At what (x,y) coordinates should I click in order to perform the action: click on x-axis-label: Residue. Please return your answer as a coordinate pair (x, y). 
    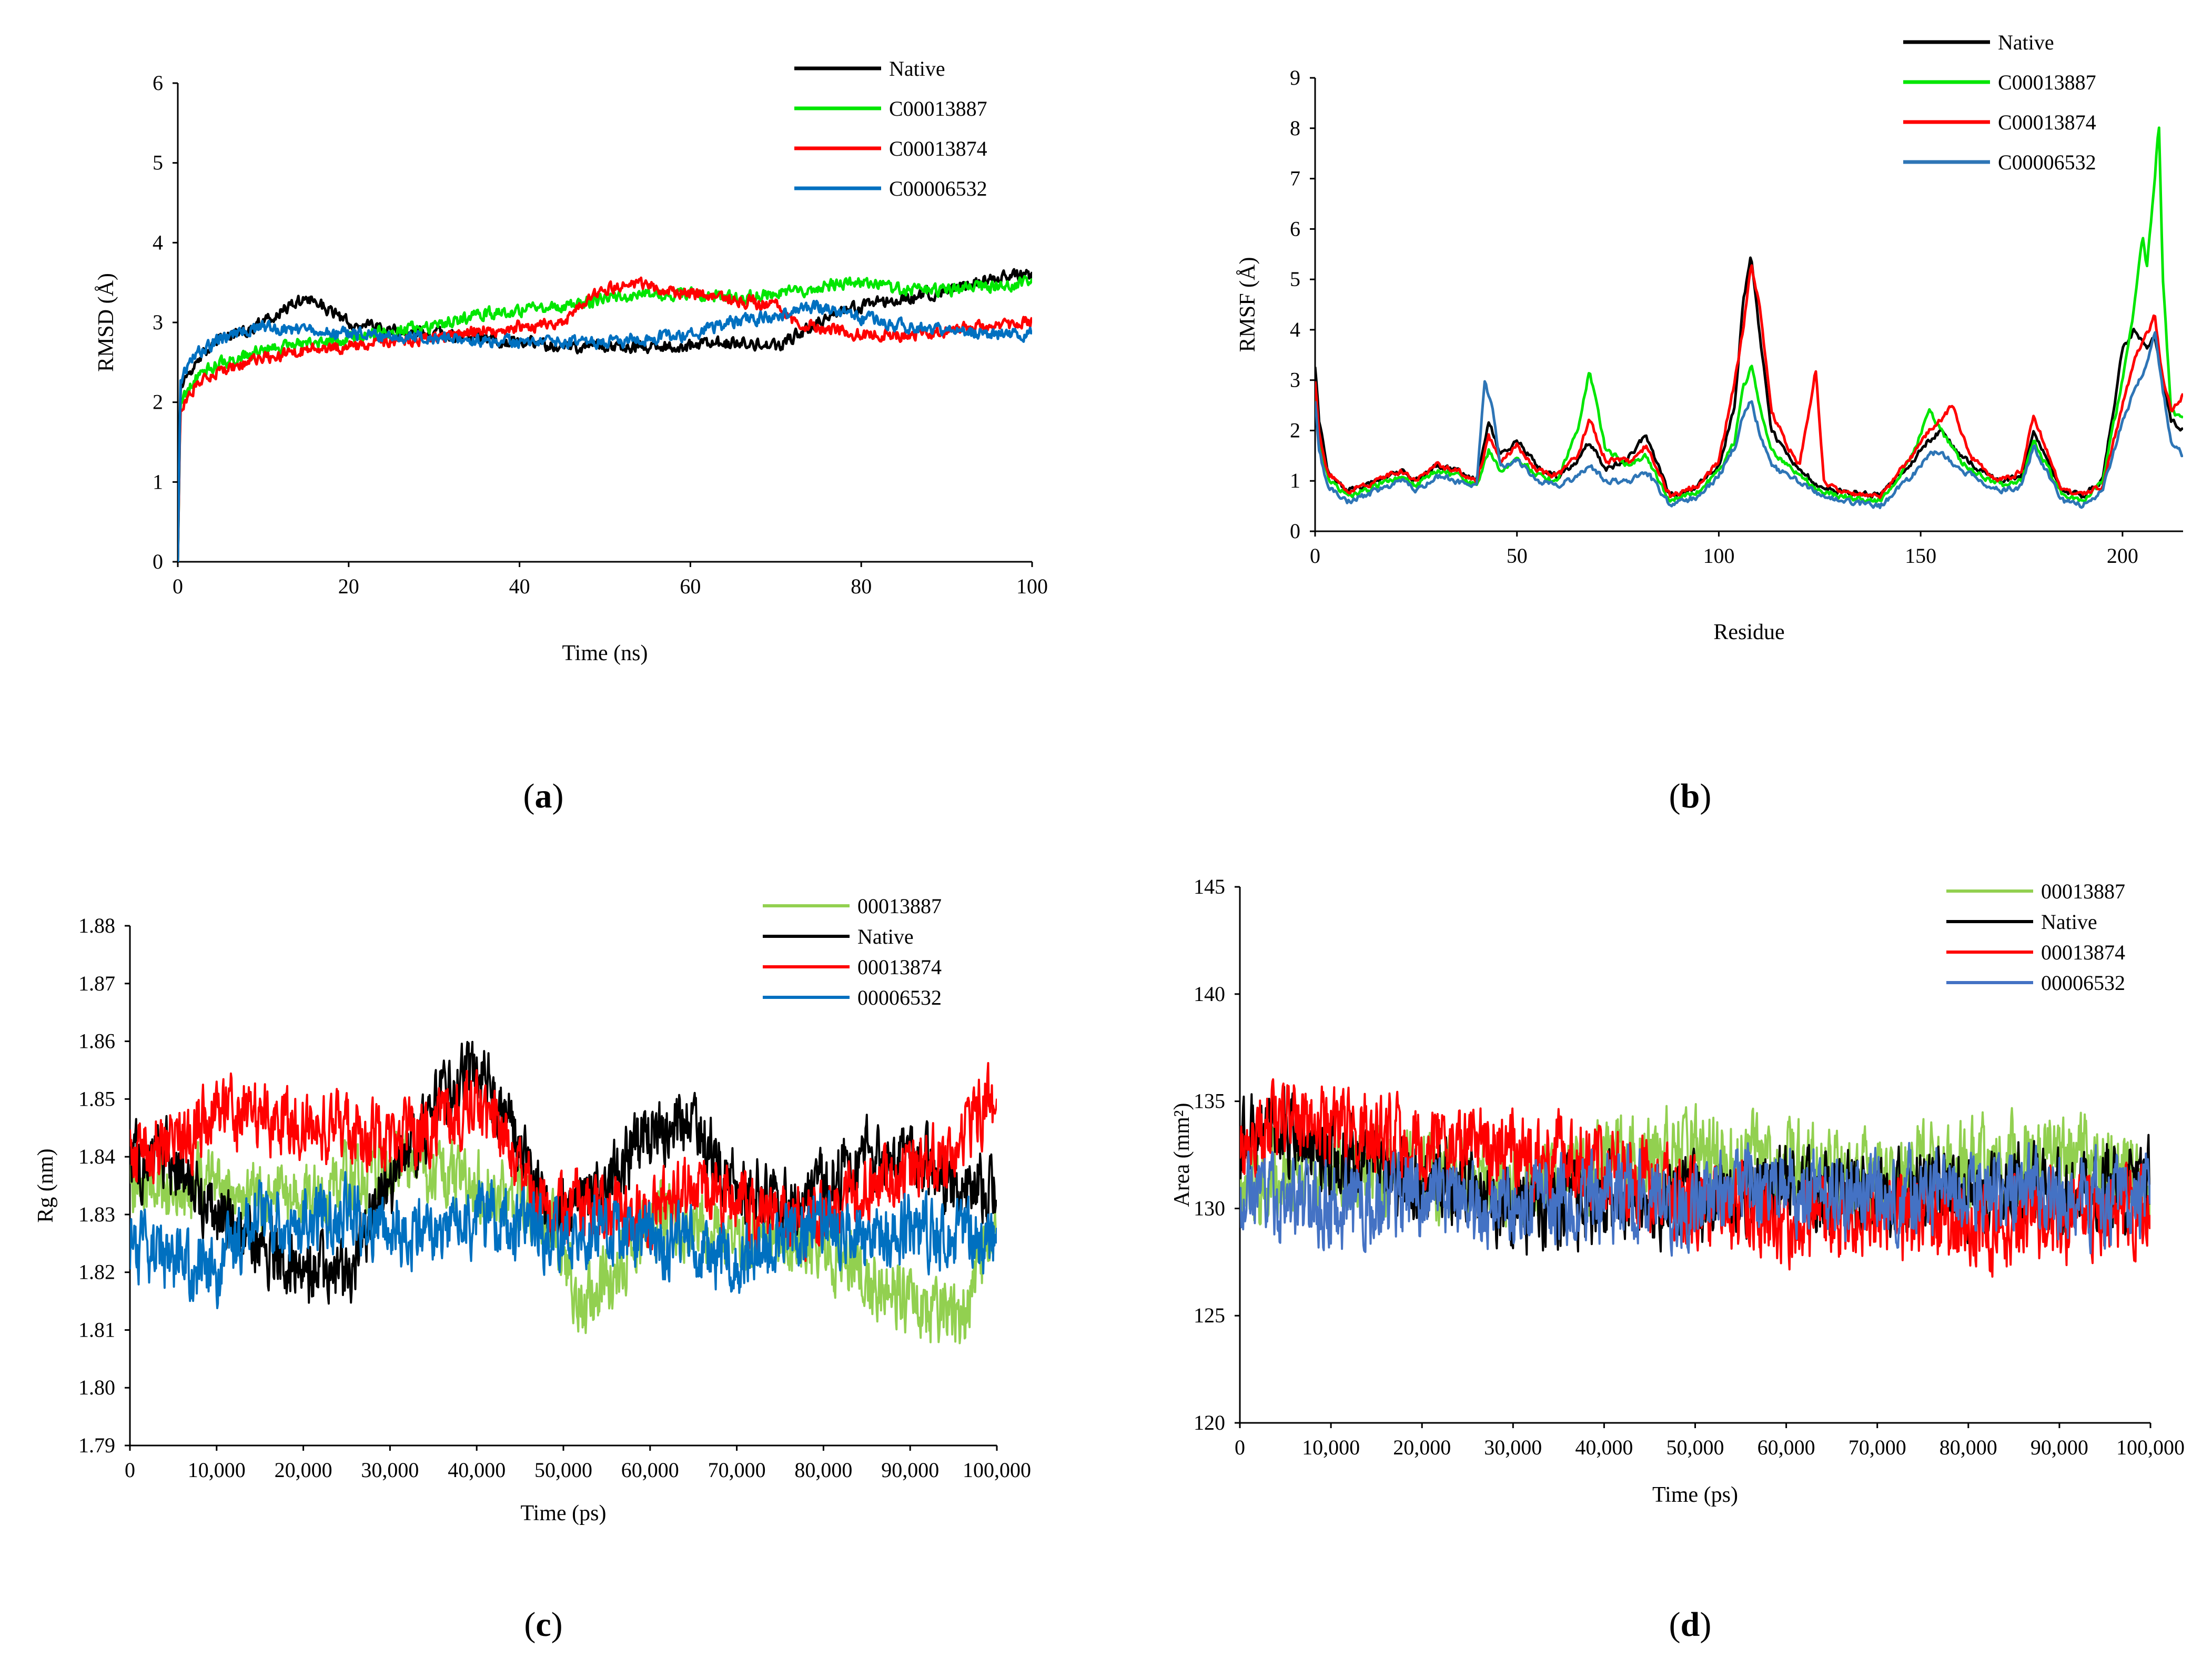
    Looking at the image, I should click on (1748, 632).